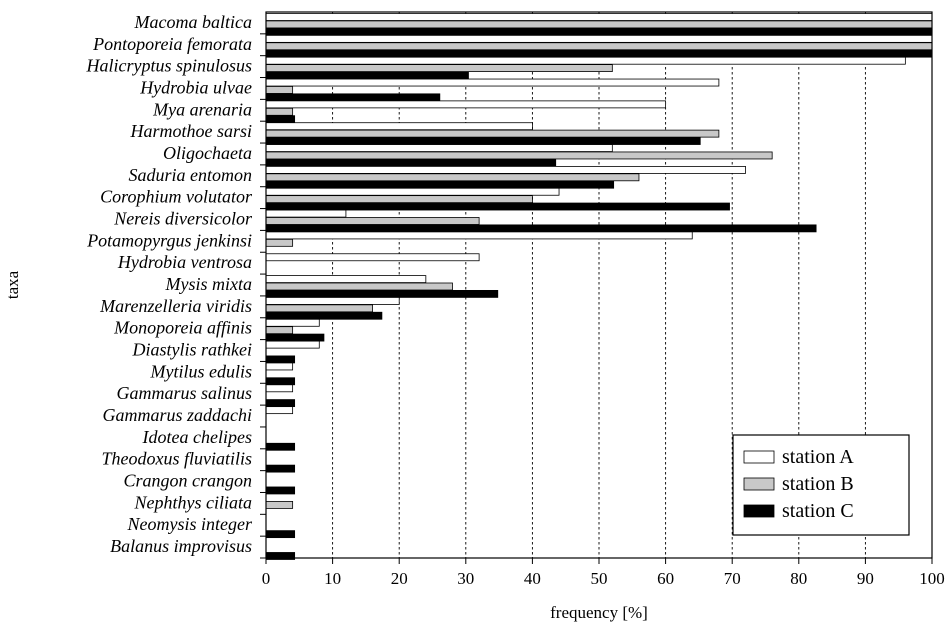 Image resolution: width=947 pixels, height=635 pixels. What do you see at coordinates (181, 546) in the screenshot?
I see `category-label: Balanus improvisus` at bounding box center [181, 546].